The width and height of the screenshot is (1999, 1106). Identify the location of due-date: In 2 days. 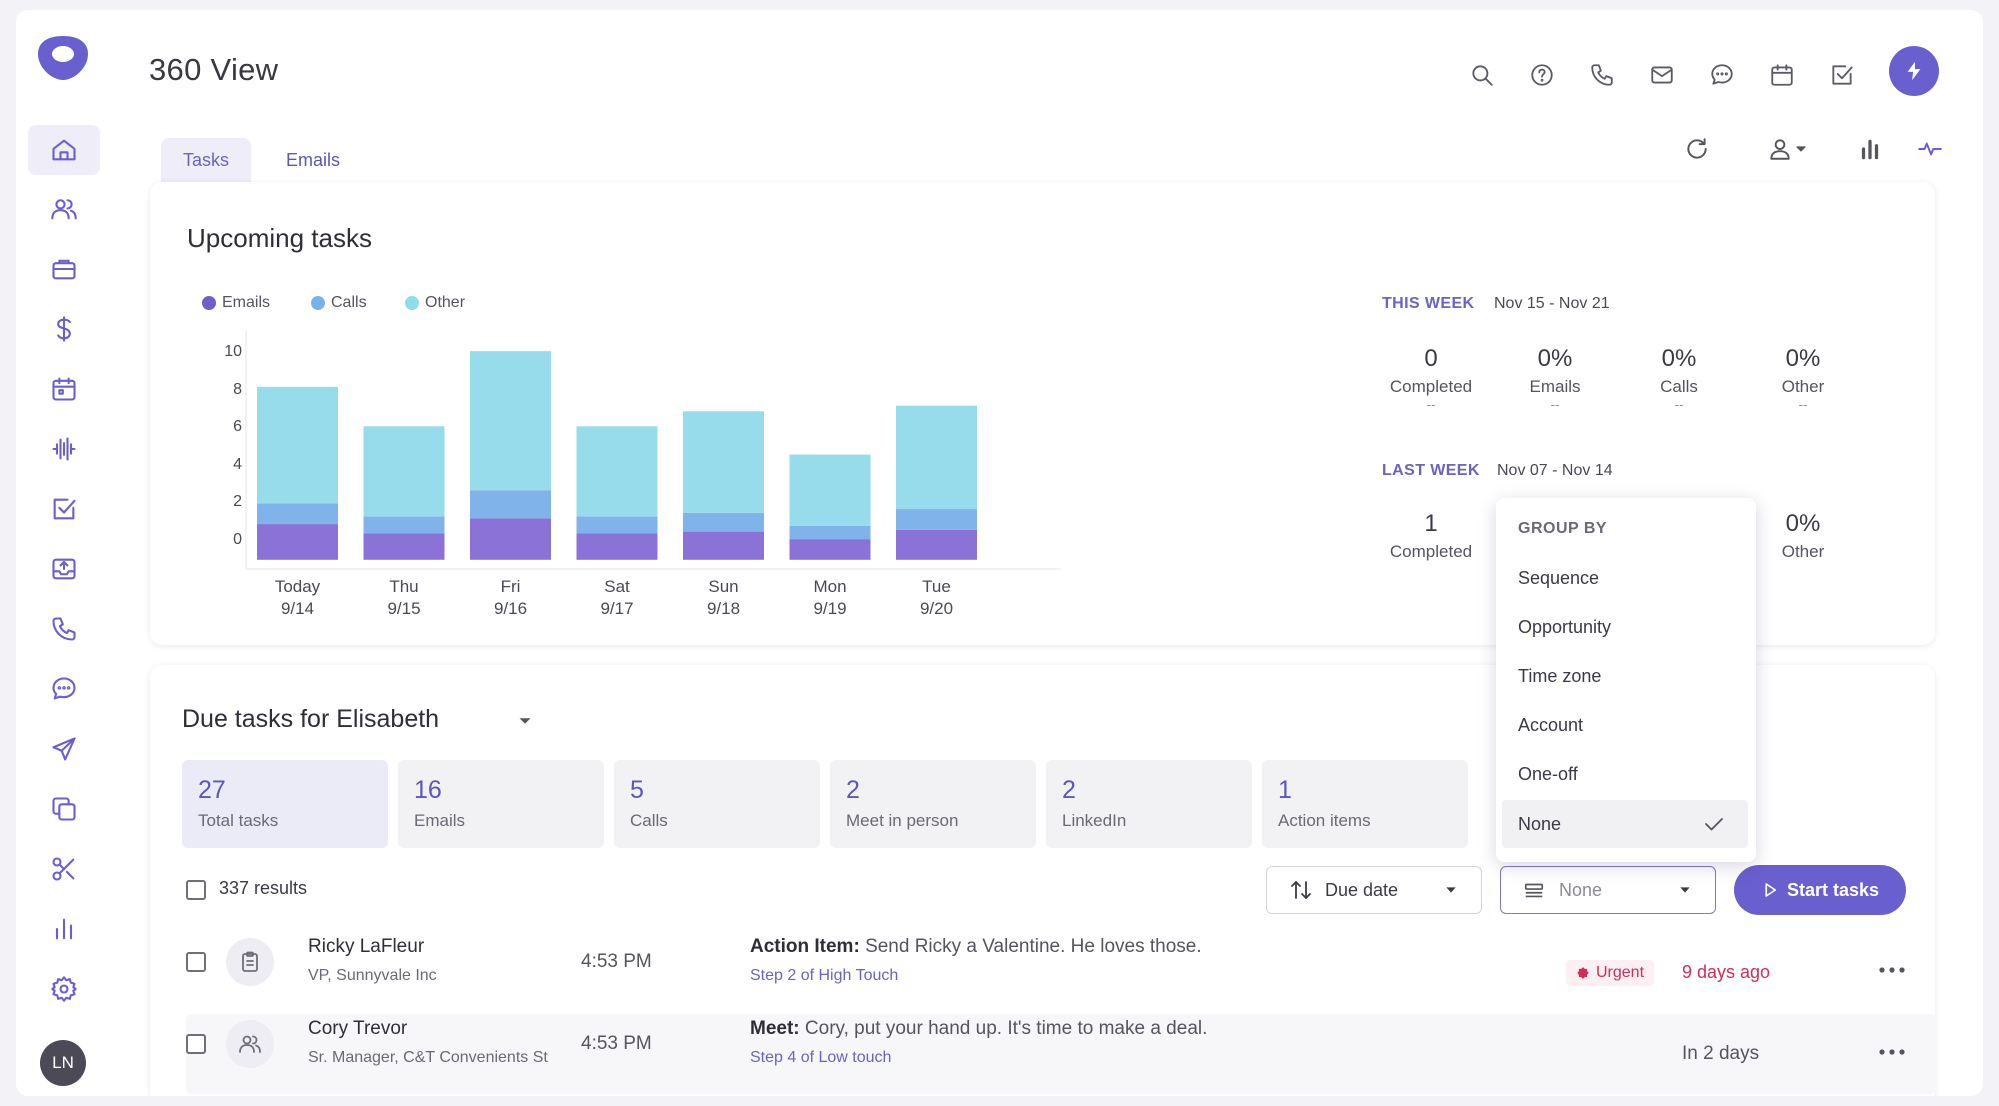
(1721, 1053).